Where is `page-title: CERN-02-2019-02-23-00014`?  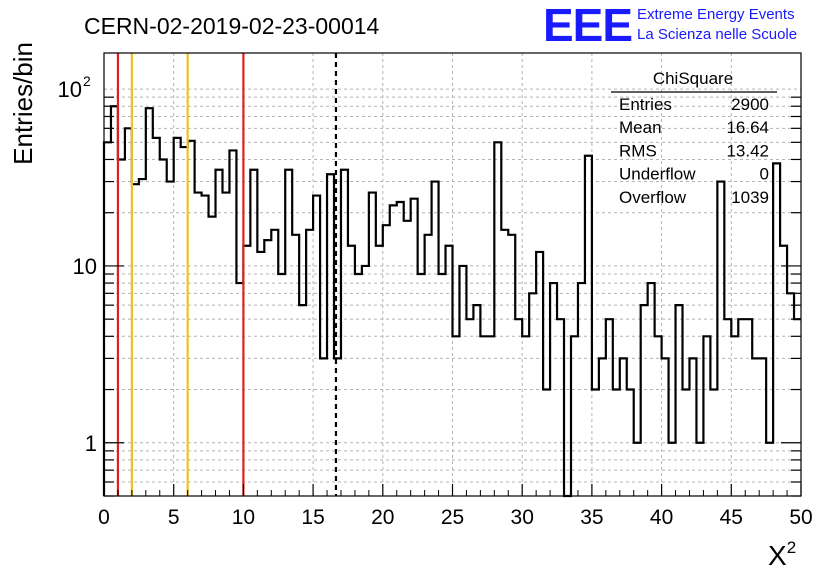 page-title: CERN-02-2019-02-23-00014 is located at coordinates (232, 26).